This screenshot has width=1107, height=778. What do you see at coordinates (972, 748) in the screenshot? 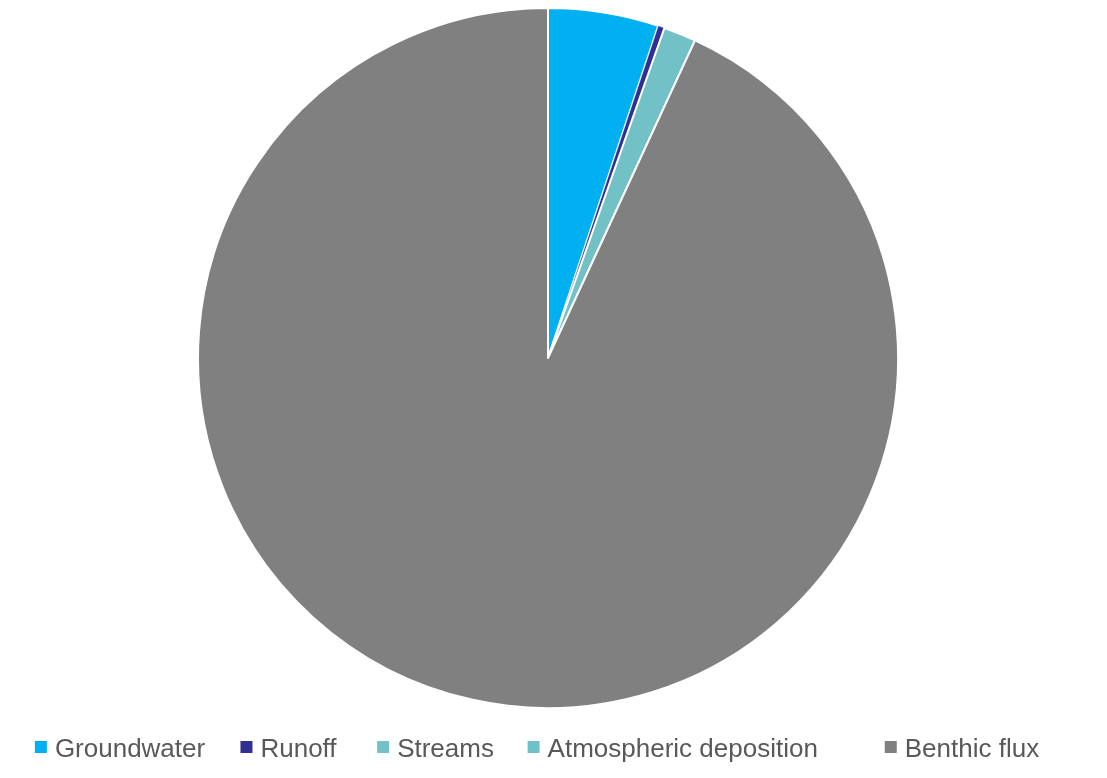
I see `legend-label: Benthic flux` at bounding box center [972, 748].